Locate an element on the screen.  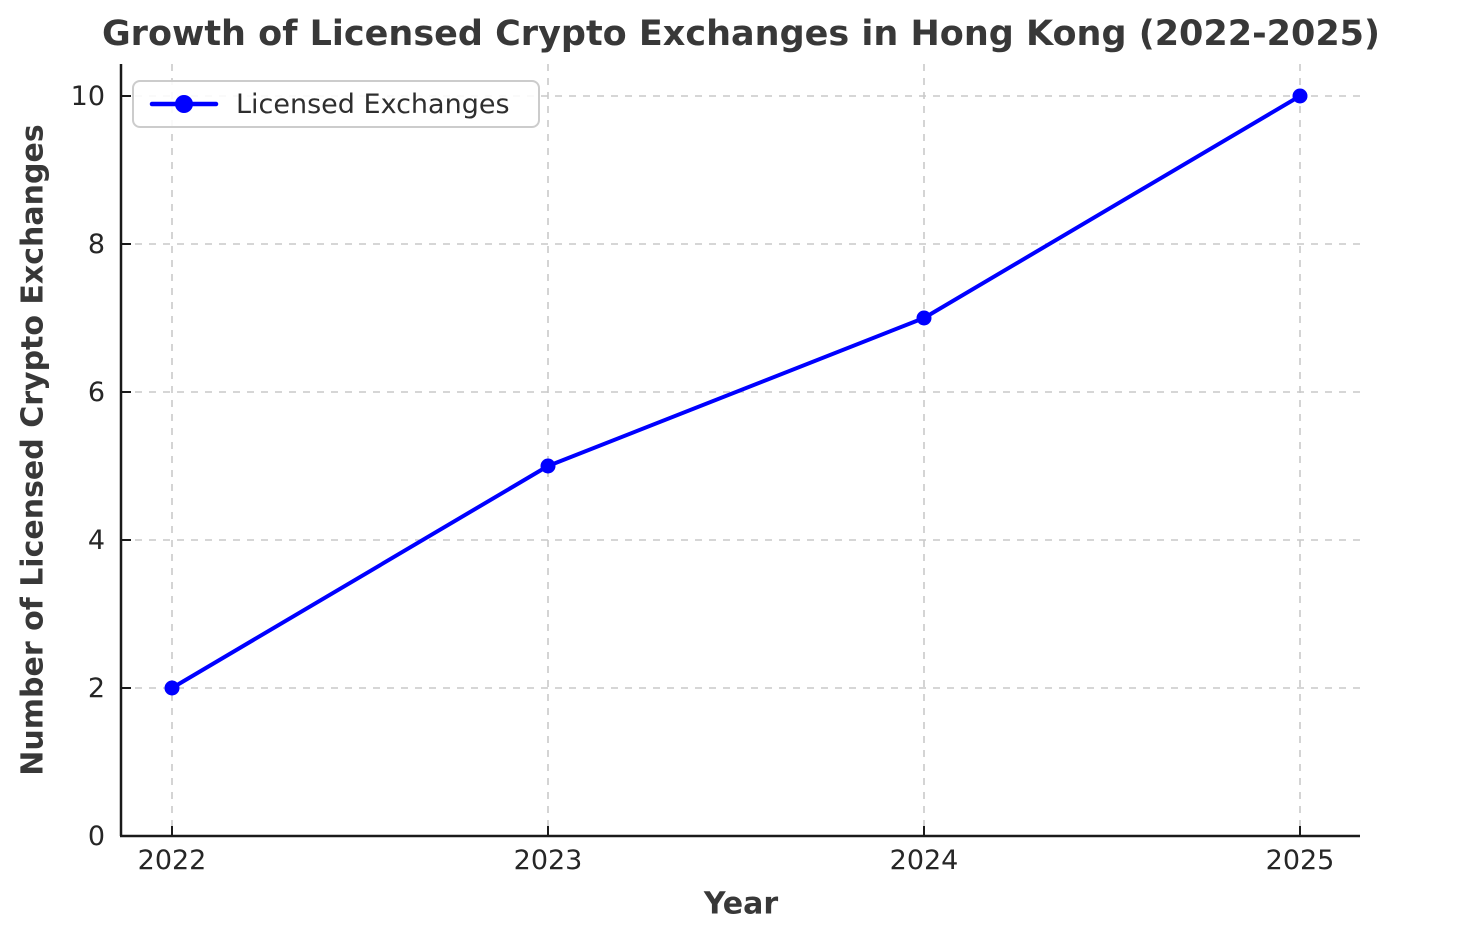
y-tick-label: 6 is located at coordinates (96, 392).